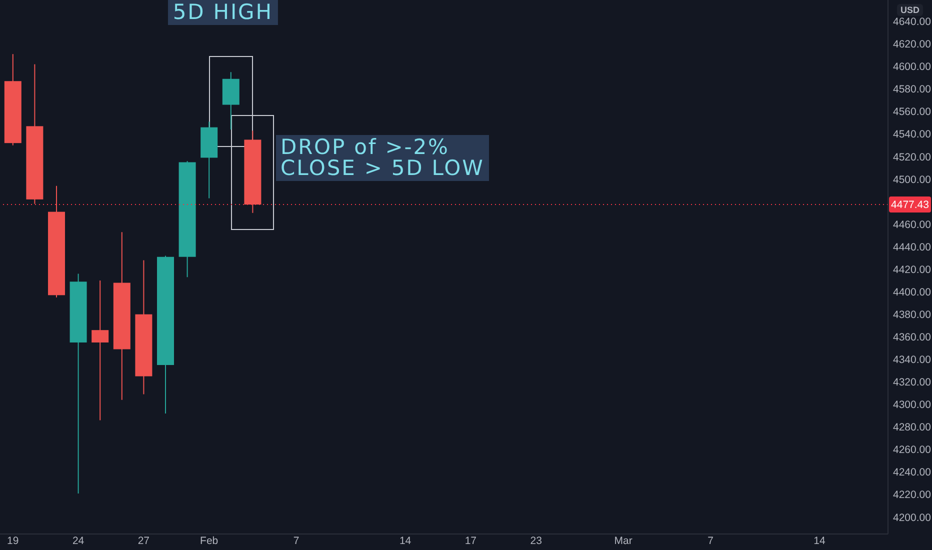 Image resolution: width=932 pixels, height=550 pixels. I want to click on y-tick-label: 4640.00, so click(912, 22).